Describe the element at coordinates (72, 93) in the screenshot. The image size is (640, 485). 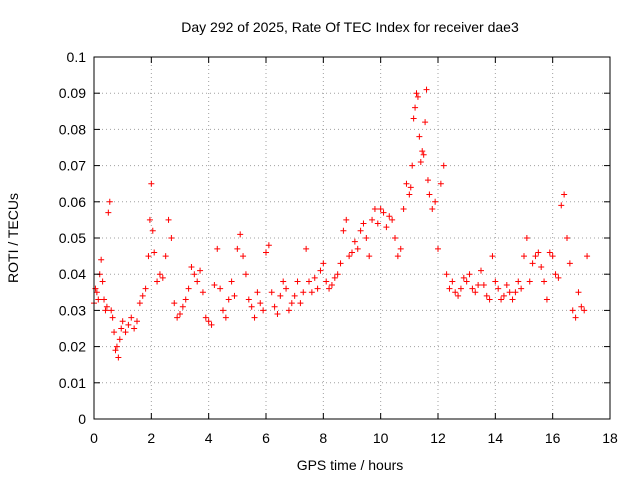
I see `y-tick-label: 0.09` at that location.